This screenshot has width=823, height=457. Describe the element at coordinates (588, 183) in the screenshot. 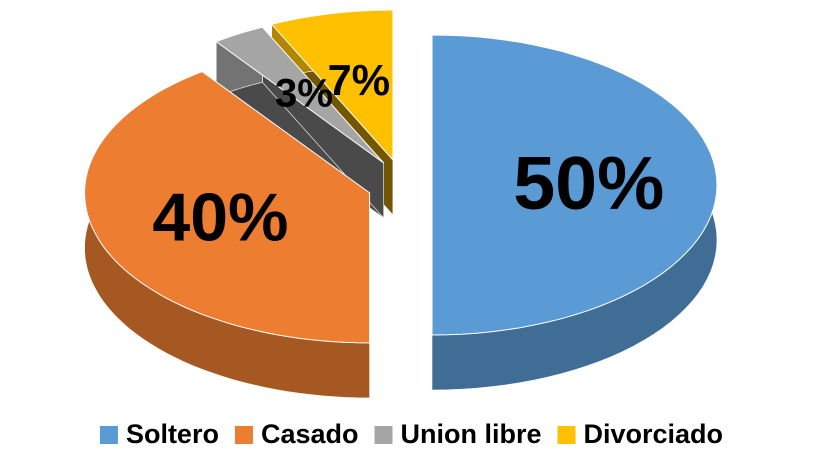

I see `data-label: 50%` at that location.